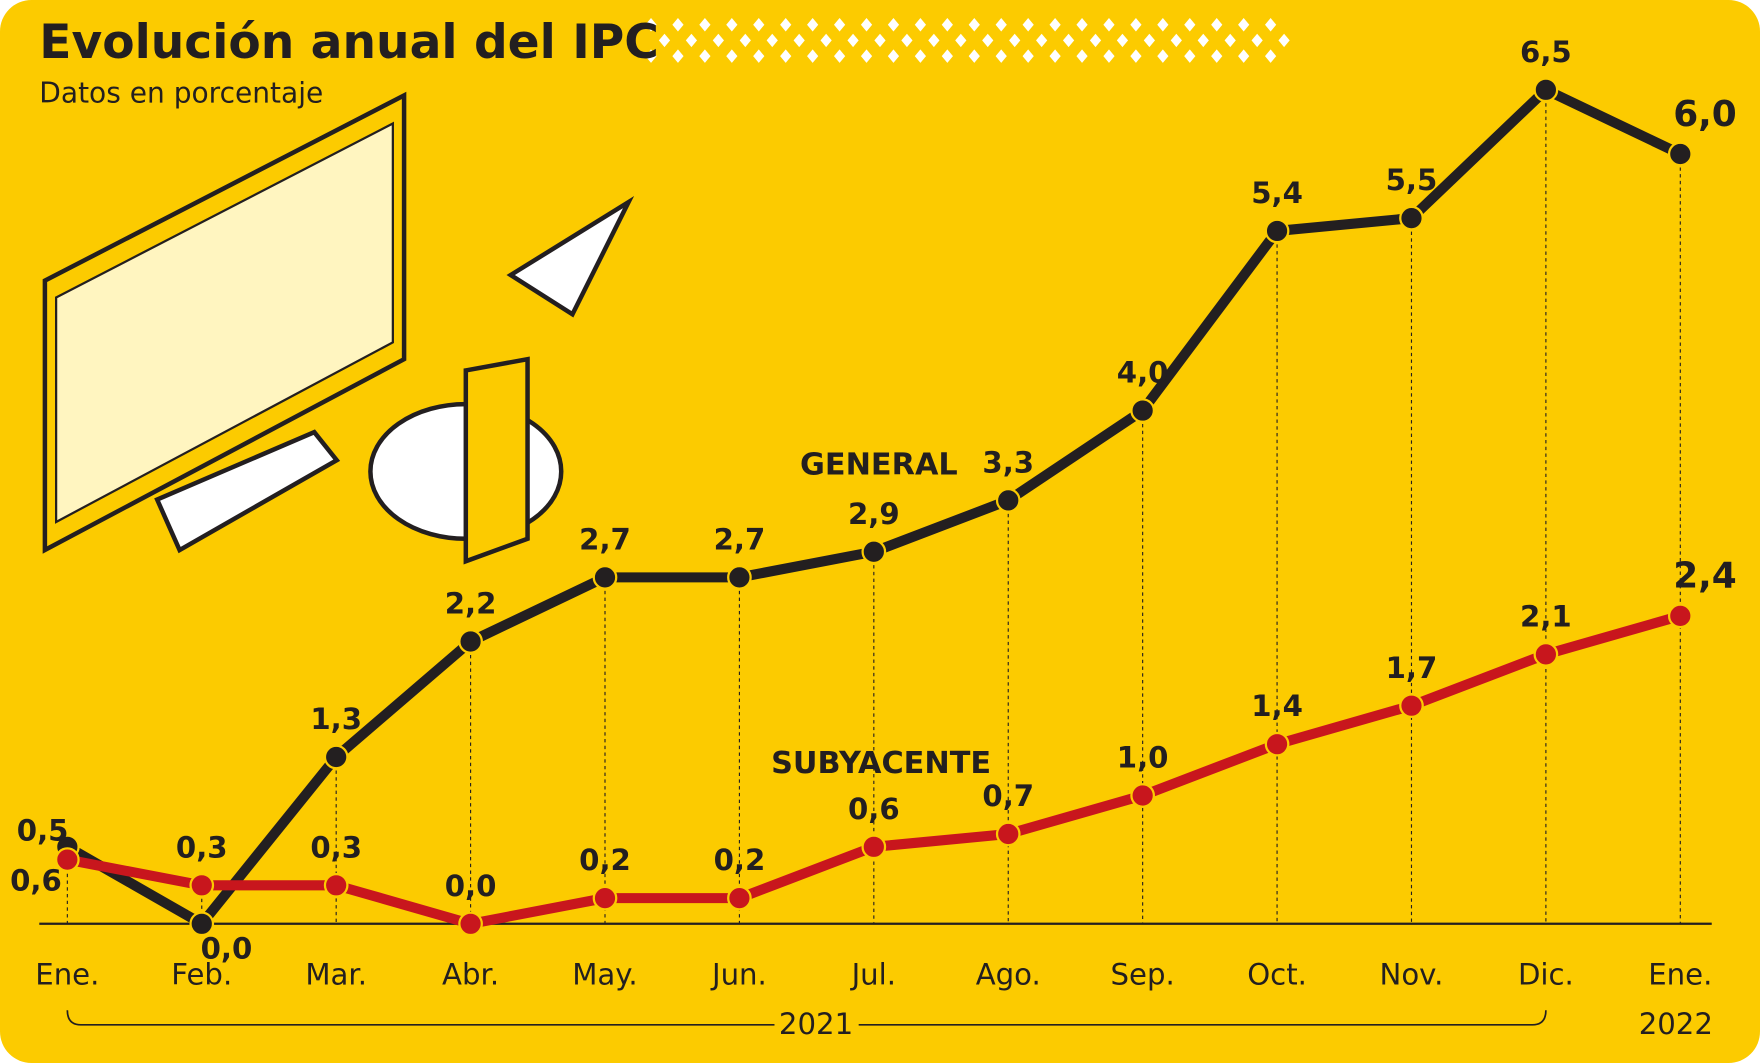  What do you see at coordinates (1546, 616) in the screenshot?
I see `data-label: 2,1` at bounding box center [1546, 616].